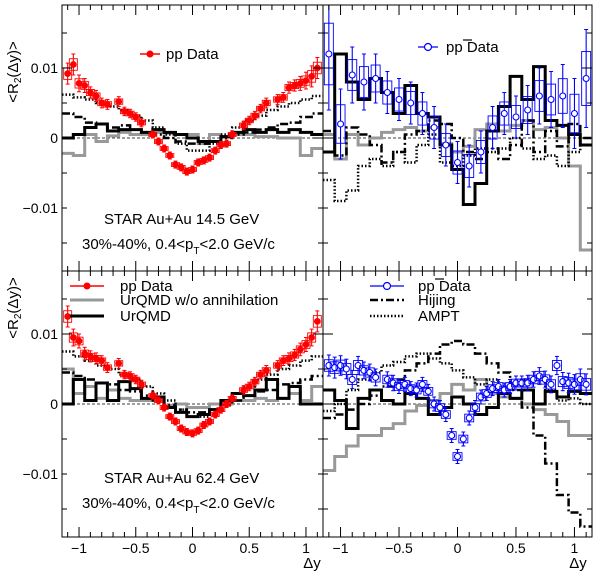  What do you see at coordinates (420, 301) in the screenshot?
I see `legend-bottom-right: pp Data Hijing AMPT` at bounding box center [420, 301].